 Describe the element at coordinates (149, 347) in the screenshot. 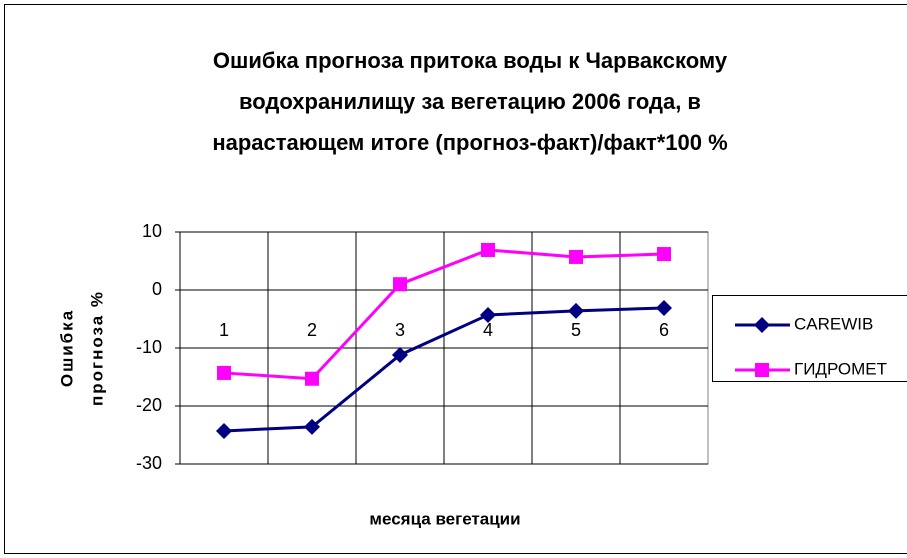

I see `y-tick-label: -10` at that location.